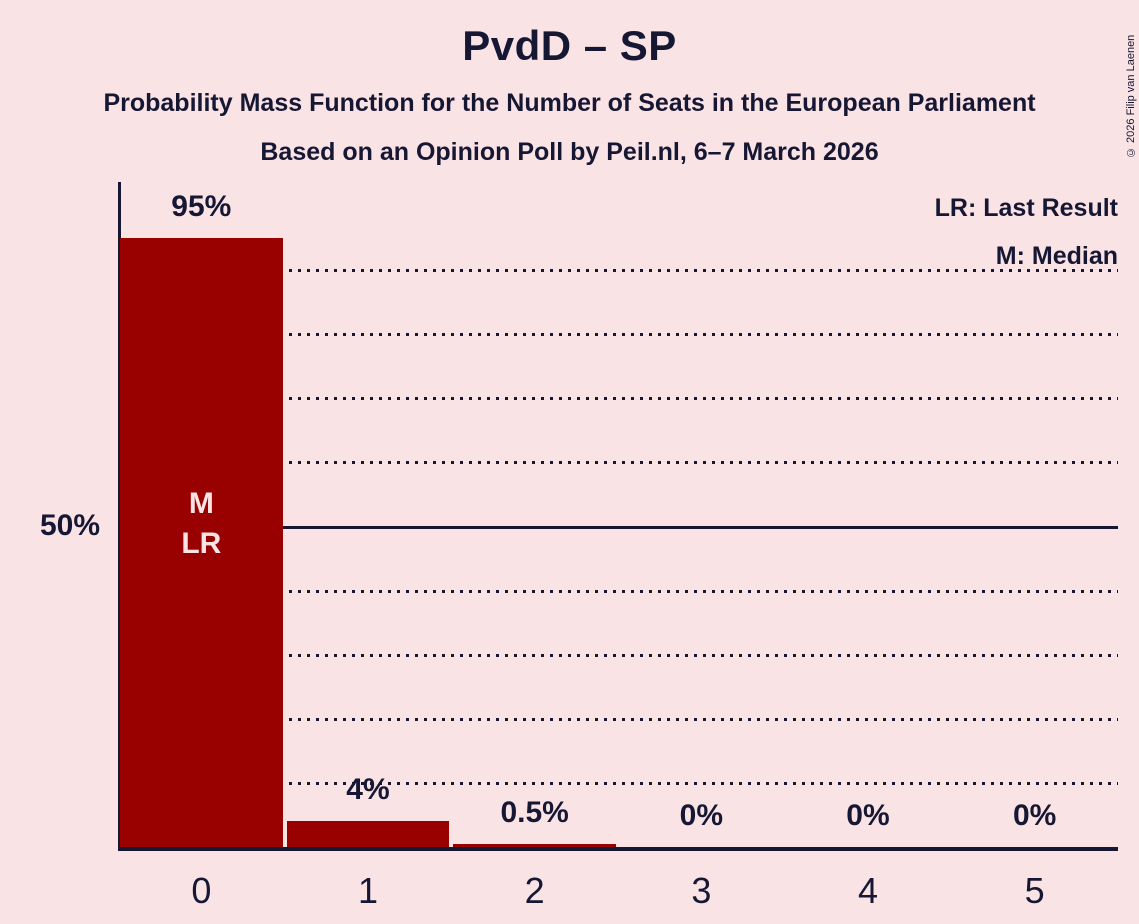 This screenshot has width=1139, height=924. What do you see at coordinates (1026, 232) in the screenshot?
I see `chart-legend: LR: Last Result M: Median` at bounding box center [1026, 232].